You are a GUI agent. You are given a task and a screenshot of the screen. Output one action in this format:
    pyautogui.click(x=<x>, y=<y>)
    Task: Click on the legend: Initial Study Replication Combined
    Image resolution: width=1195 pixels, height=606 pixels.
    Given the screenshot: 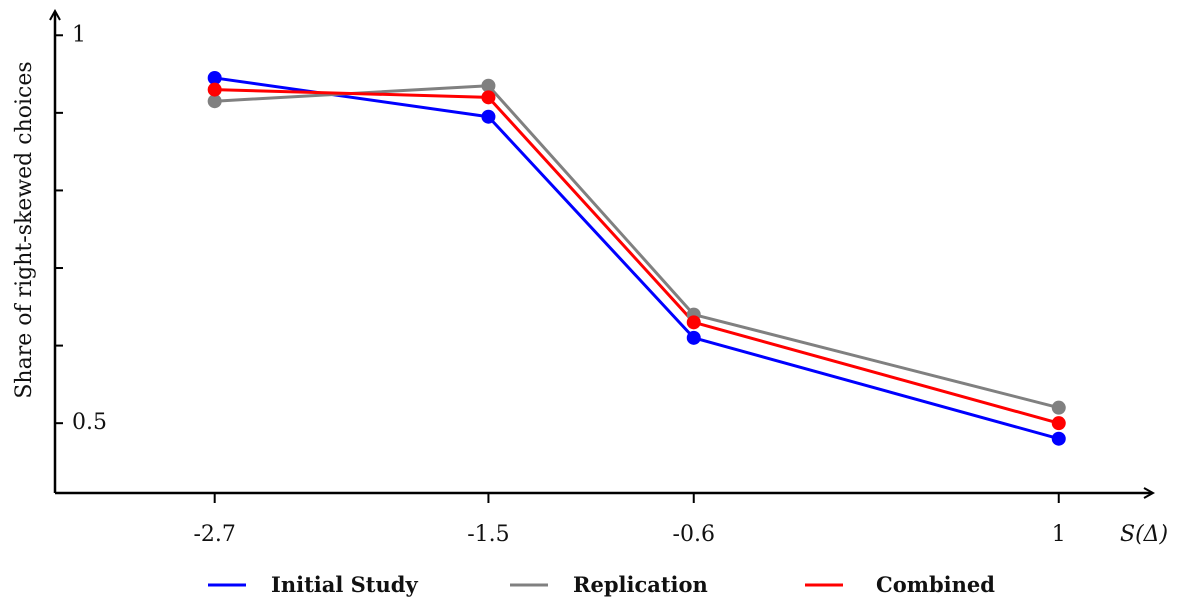 What is the action you would take?
    pyautogui.click(x=601, y=584)
    